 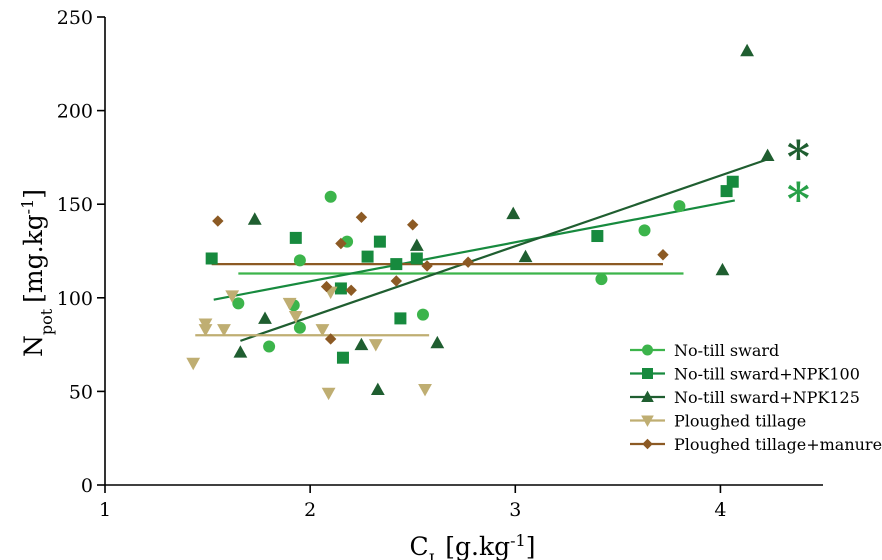 What do you see at coordinates (740, 421) in the screenshot?
I see `legend-label: Ploughed tillage` at bounding box center [740, 421].